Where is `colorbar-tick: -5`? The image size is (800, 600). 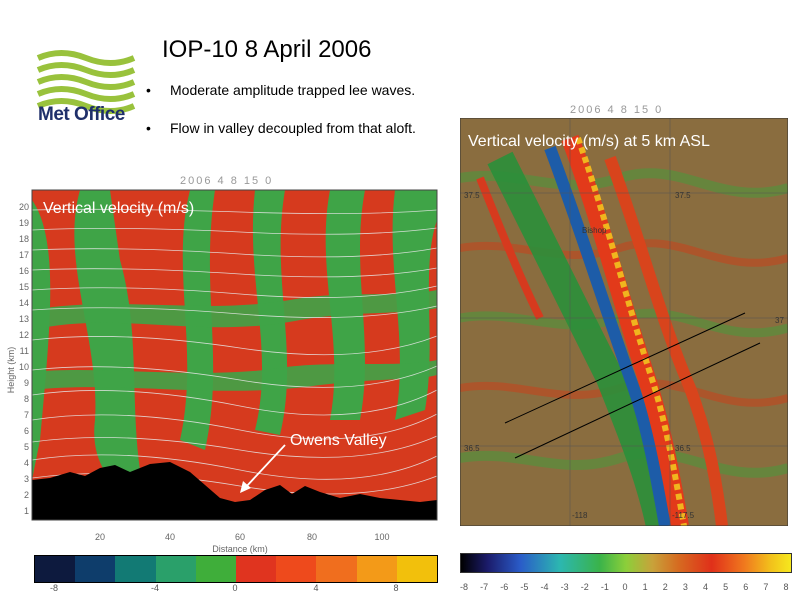
colorbar-tick: -5 is located at coordinates (524, 587).